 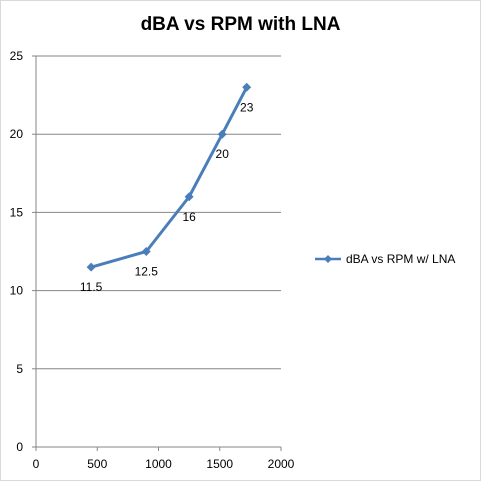 What do you see at coordinates (97, 464) in the screenshot?
I see `x-tick-label-500: 500` at bounding box center [97, 464].